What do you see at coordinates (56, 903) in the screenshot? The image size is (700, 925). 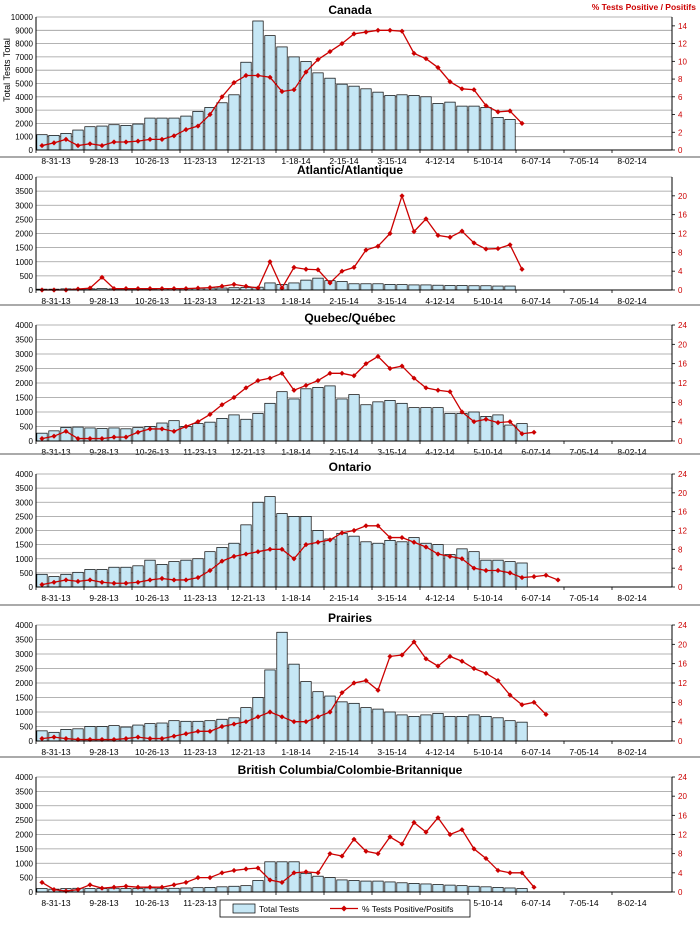 I see `x-tick-label: 8-31-13` at bounding box center [56, 903].